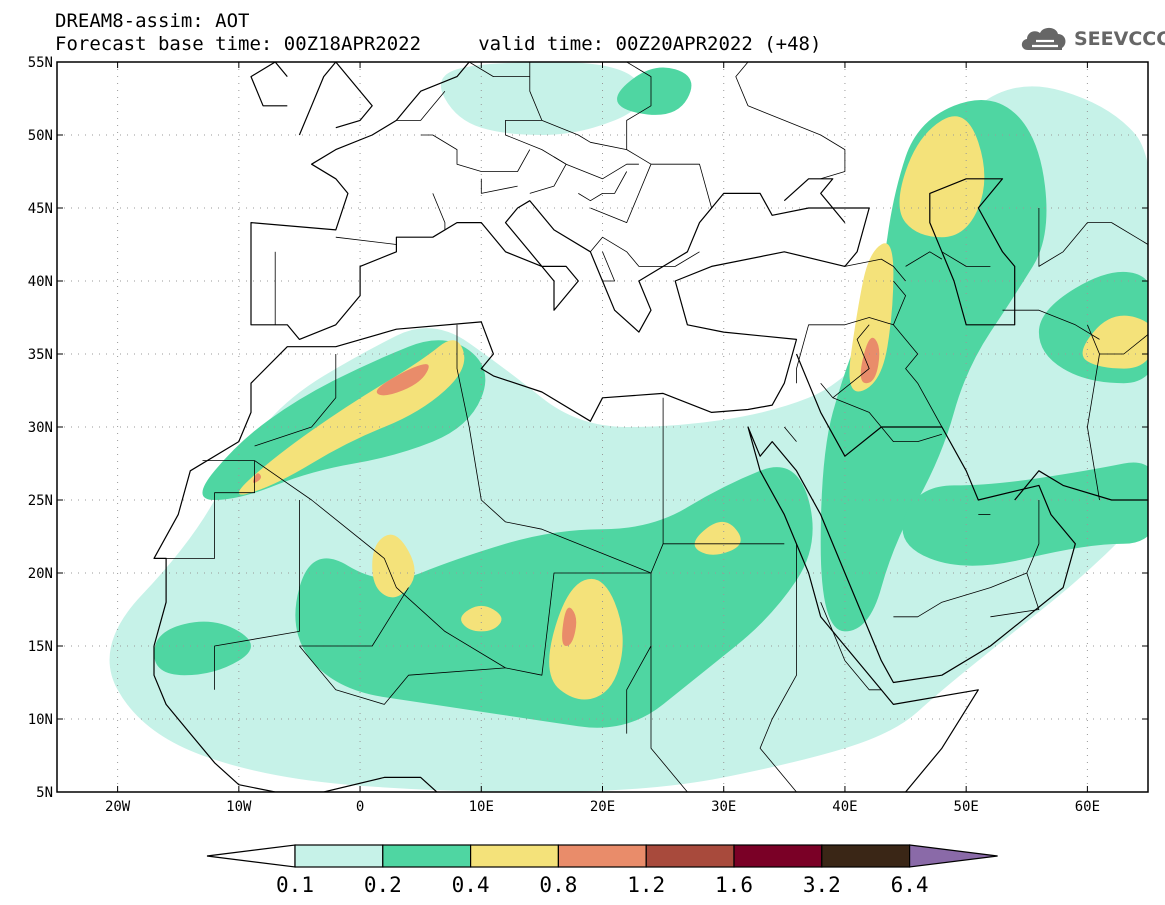  Describe the element at coordinates (723, 807) in the screenshot. I see `lon-label: 30E` at that location.